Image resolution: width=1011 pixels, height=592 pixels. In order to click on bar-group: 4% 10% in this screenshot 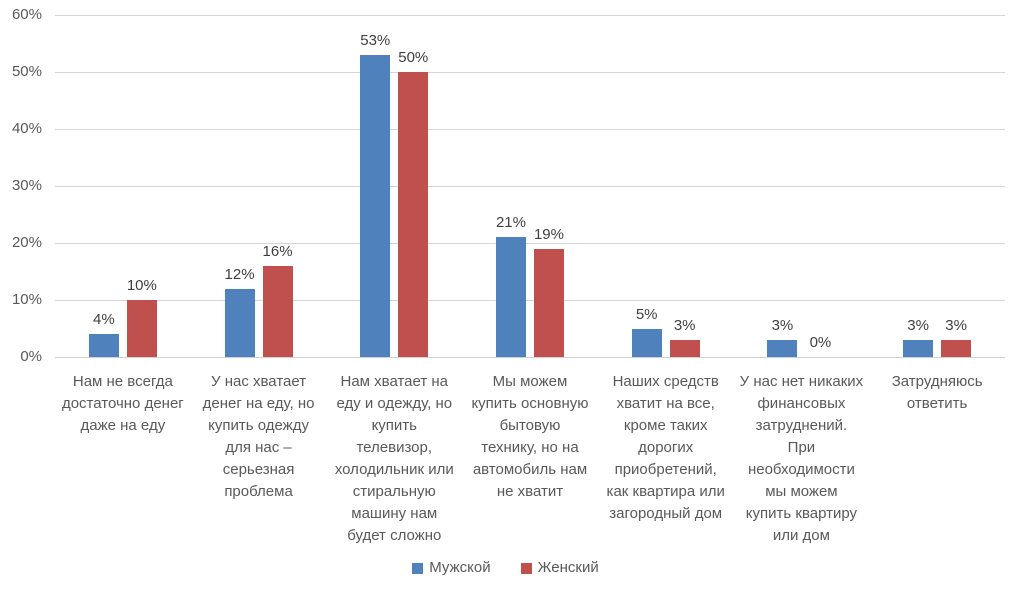, I will do `click(123, 186)`.